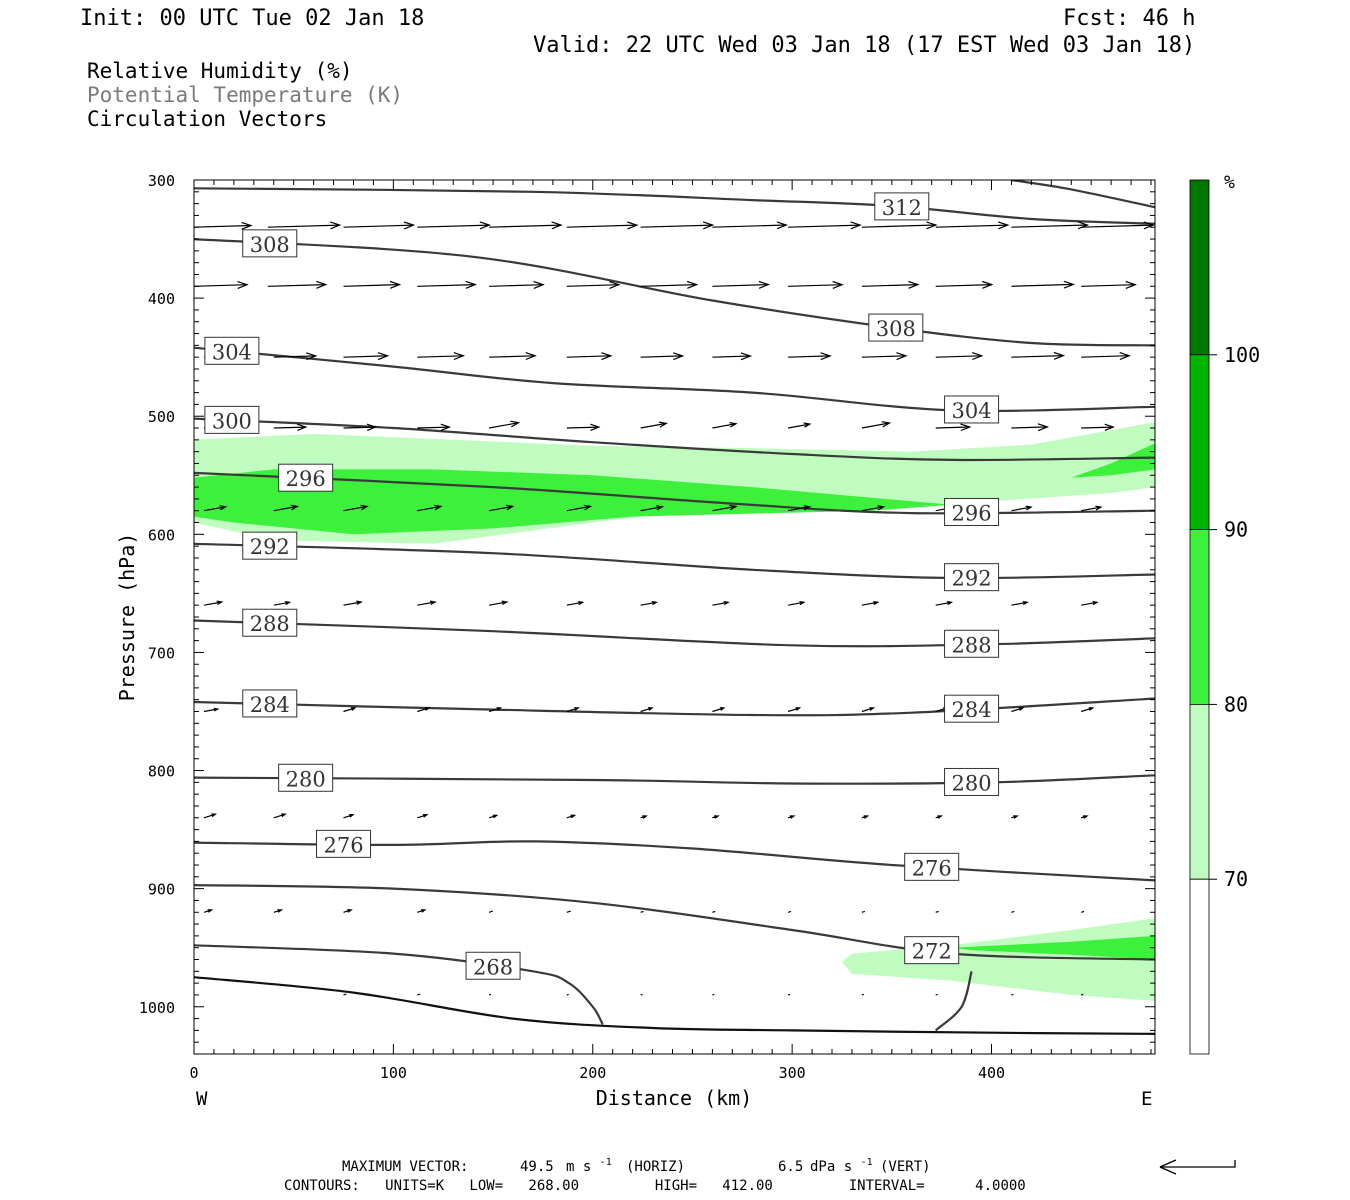 This screenshot has width=1350, height=1200. Describe the element at coordinates (245, 95) in the screenshot. I see `legend-theta: Potential Temperature (K)` at that location.